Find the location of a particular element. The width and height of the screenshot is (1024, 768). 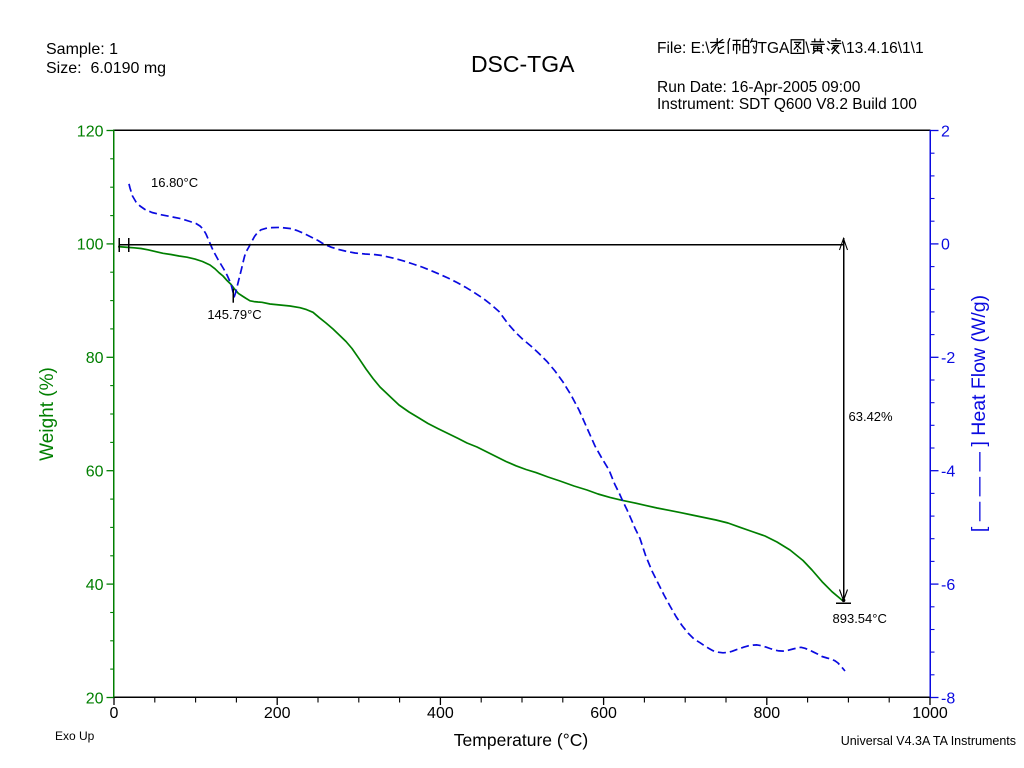

svg-text: 20 is located at coordinates (95, 698).